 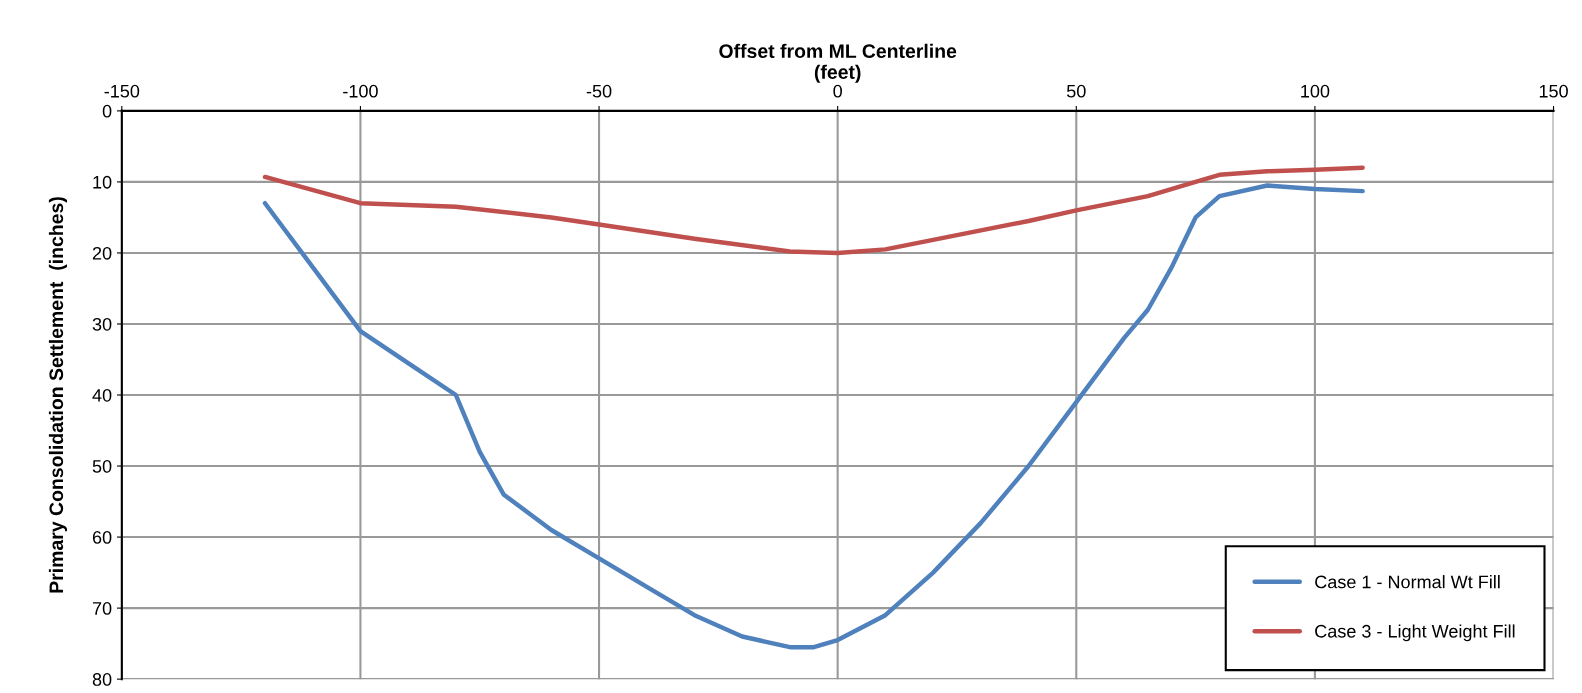 What do you see at coordinates (102, 466) in the screenshot?
I see `y-tick-label: 50` at bounding box center [102, 466].